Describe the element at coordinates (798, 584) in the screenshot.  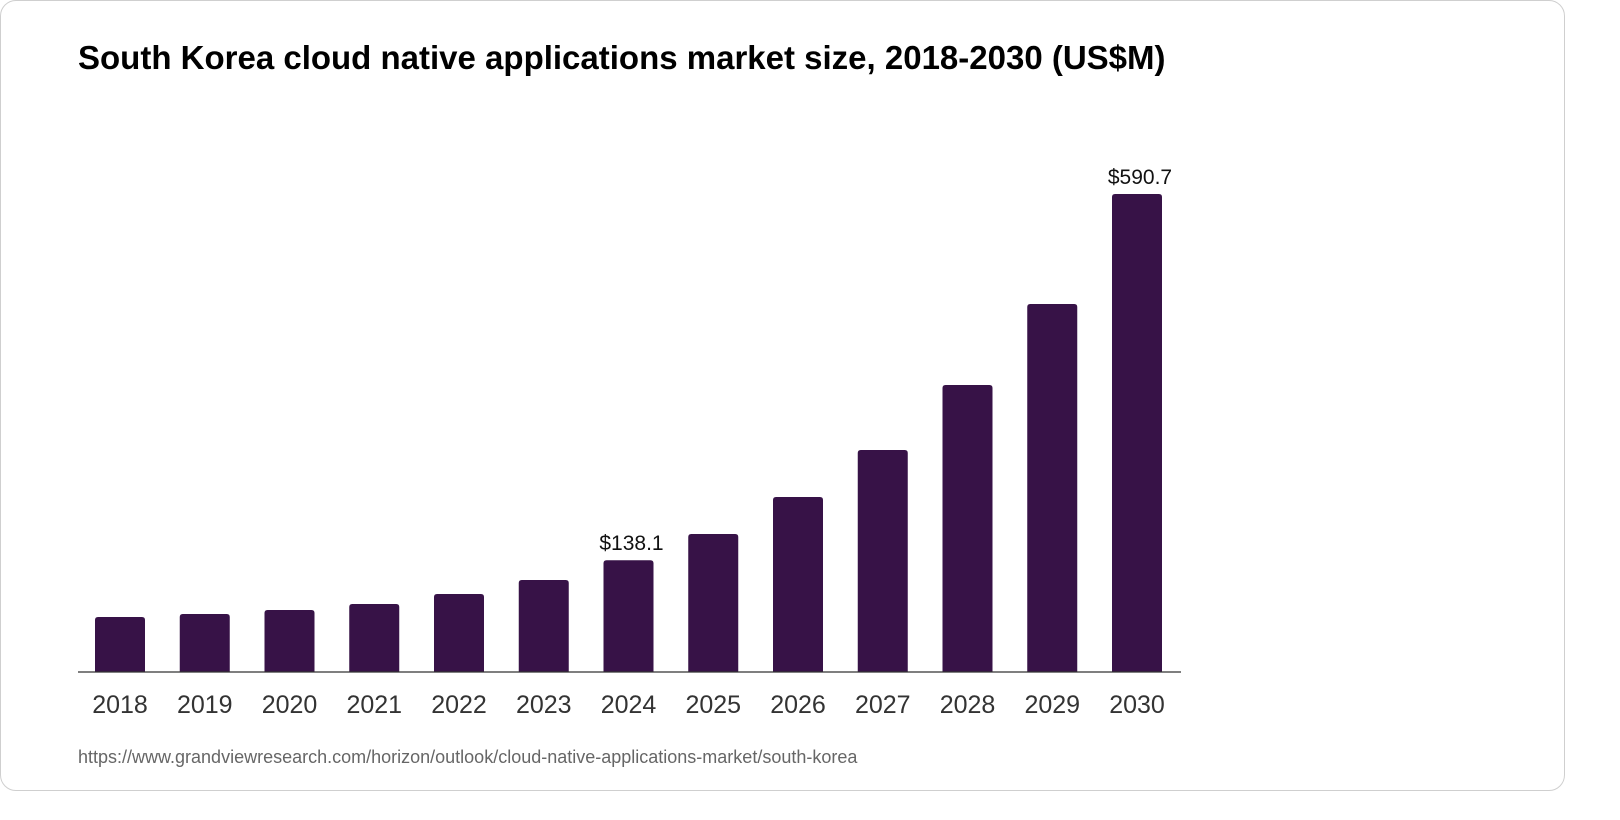
I see `bar-2026` at that location.